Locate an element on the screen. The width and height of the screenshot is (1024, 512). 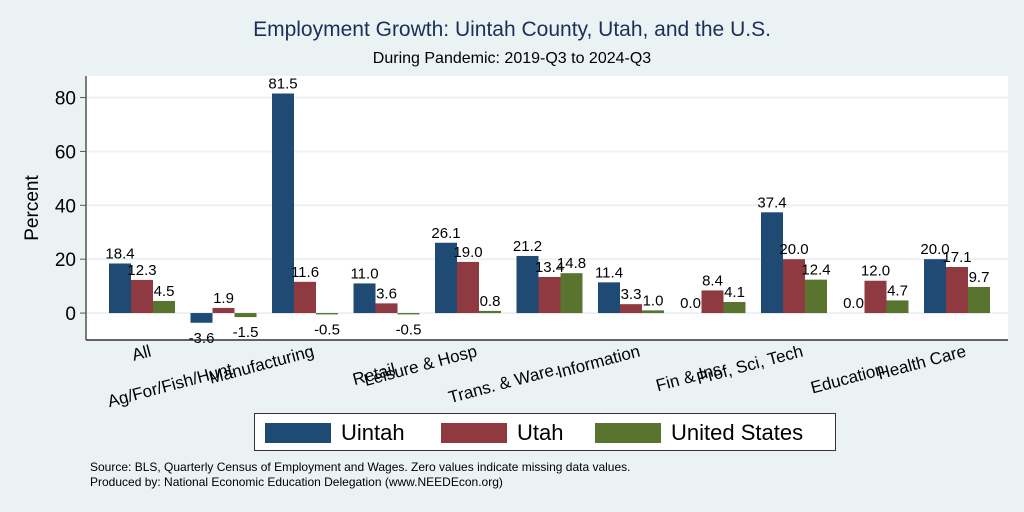
data-label-united-states: 14.8 is located at coordinates (571, 263).